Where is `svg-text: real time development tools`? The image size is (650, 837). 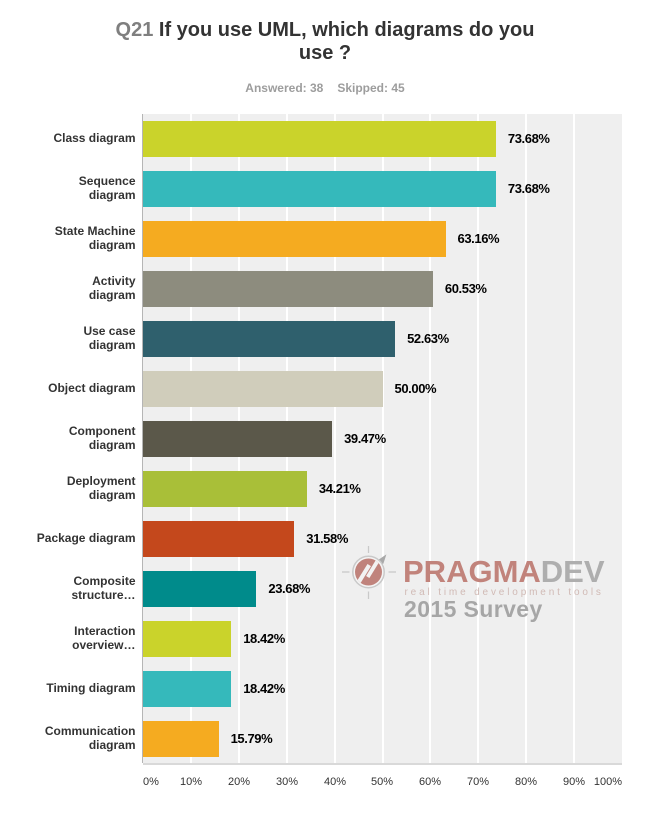
svg-text: real time development tools is located at coordinates (504, 592).